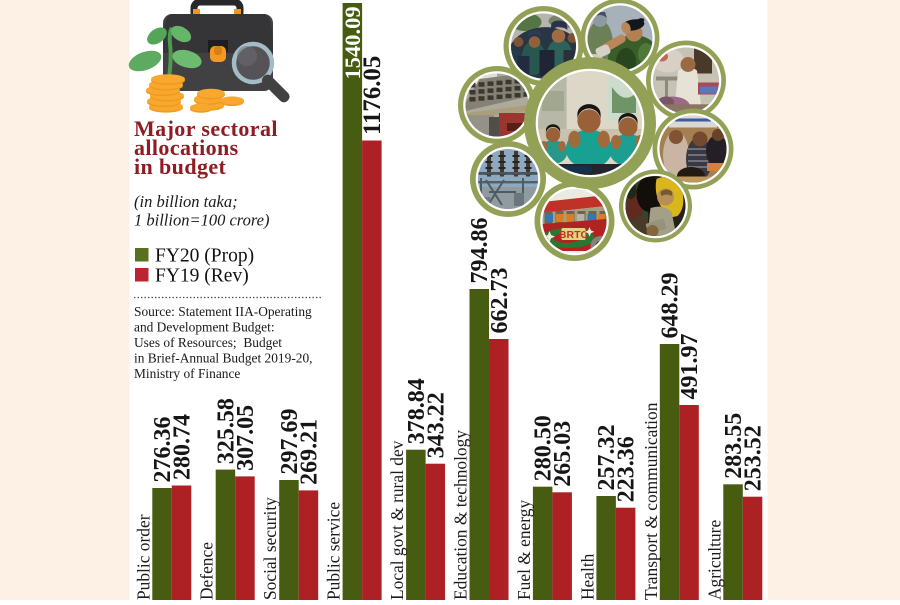  I want to click on svg-text: 378.84, so click(417, 411).